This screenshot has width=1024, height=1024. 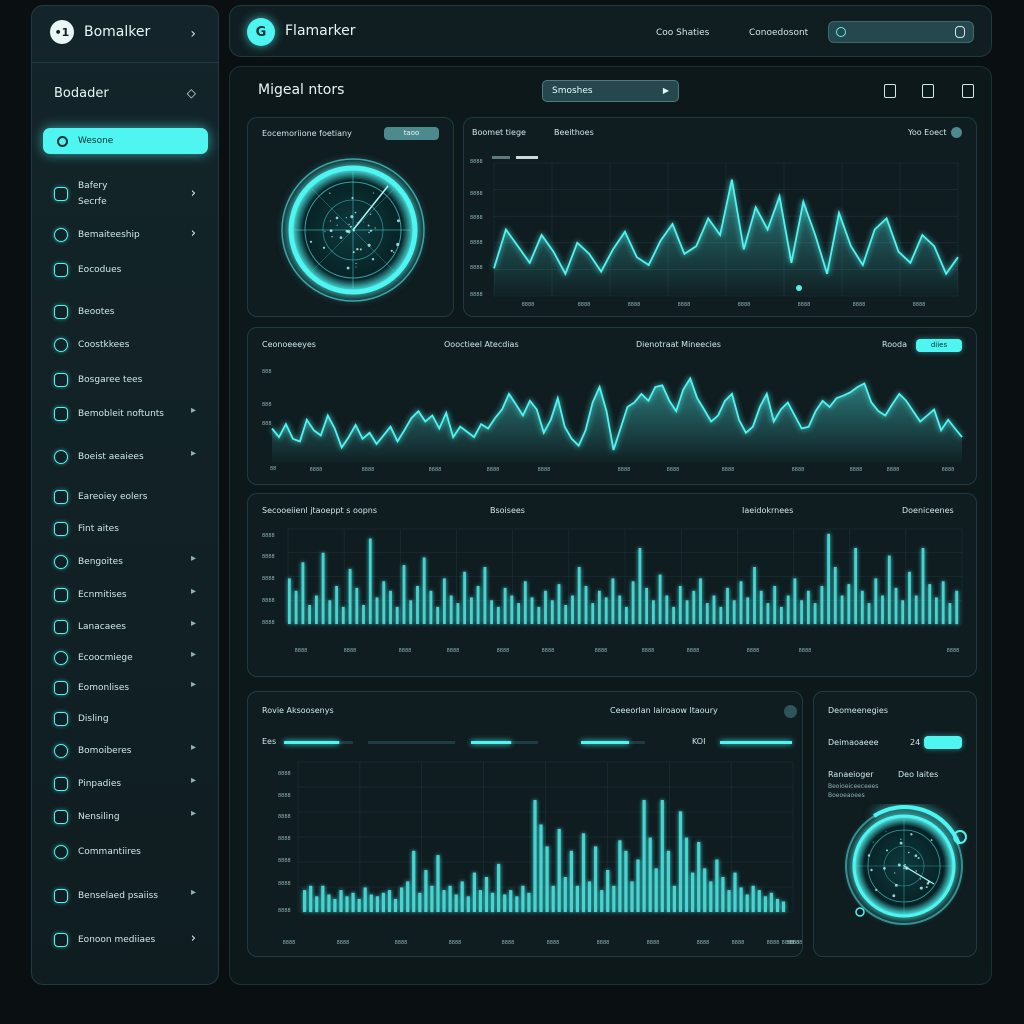 I want to click on sidebar-item-8: Eareoiey eolers, so click(x=100, y=497).